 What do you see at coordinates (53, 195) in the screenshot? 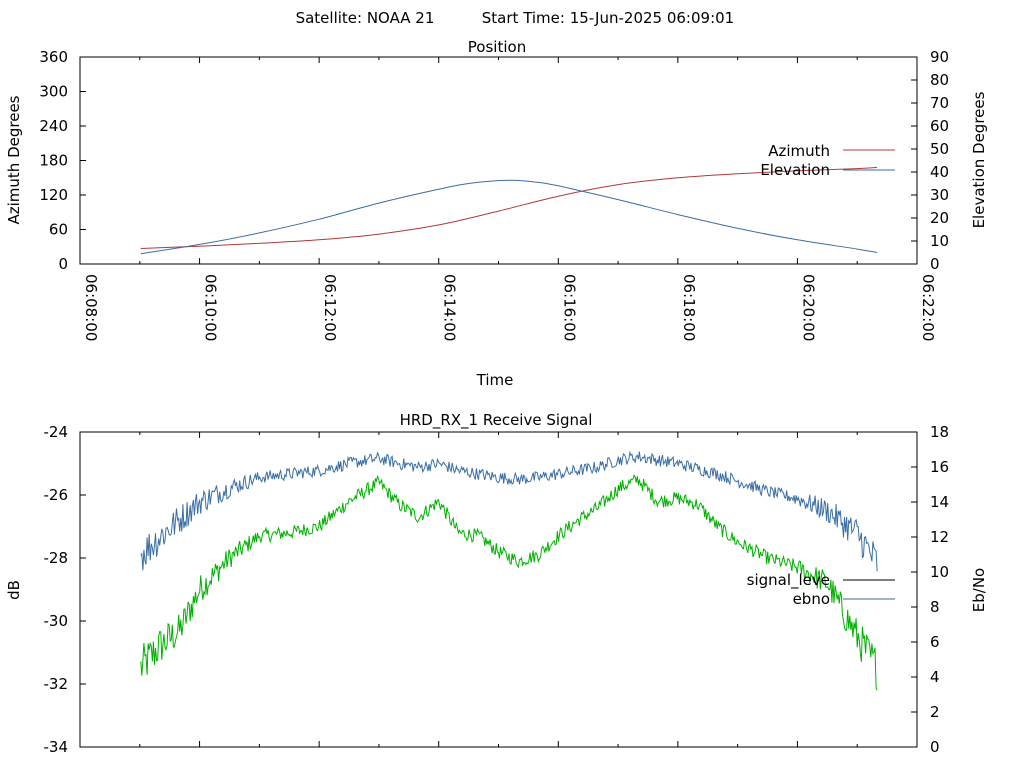
I see `position-y-tick-label: 120` at bounding box center [53, 195].